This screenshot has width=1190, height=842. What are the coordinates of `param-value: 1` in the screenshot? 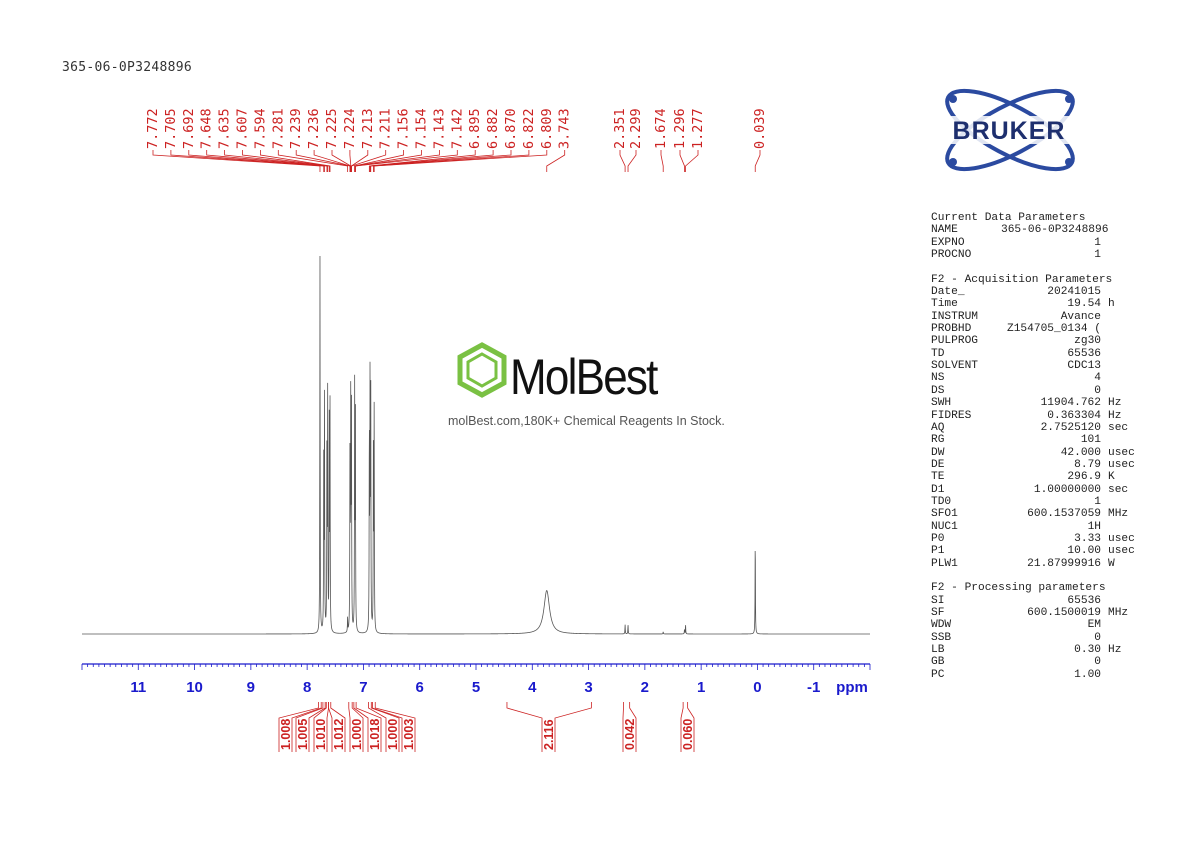 It's located at (1097, 255).